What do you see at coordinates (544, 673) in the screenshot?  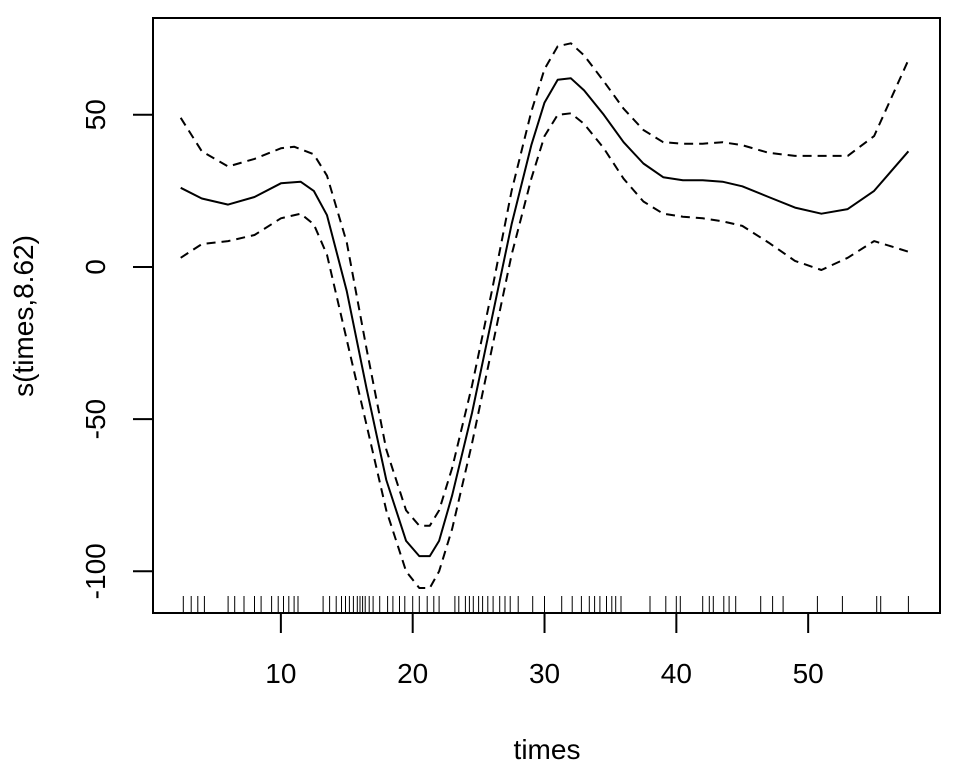 I see `x-tick-label: 30` at bounding box center [544, 673].